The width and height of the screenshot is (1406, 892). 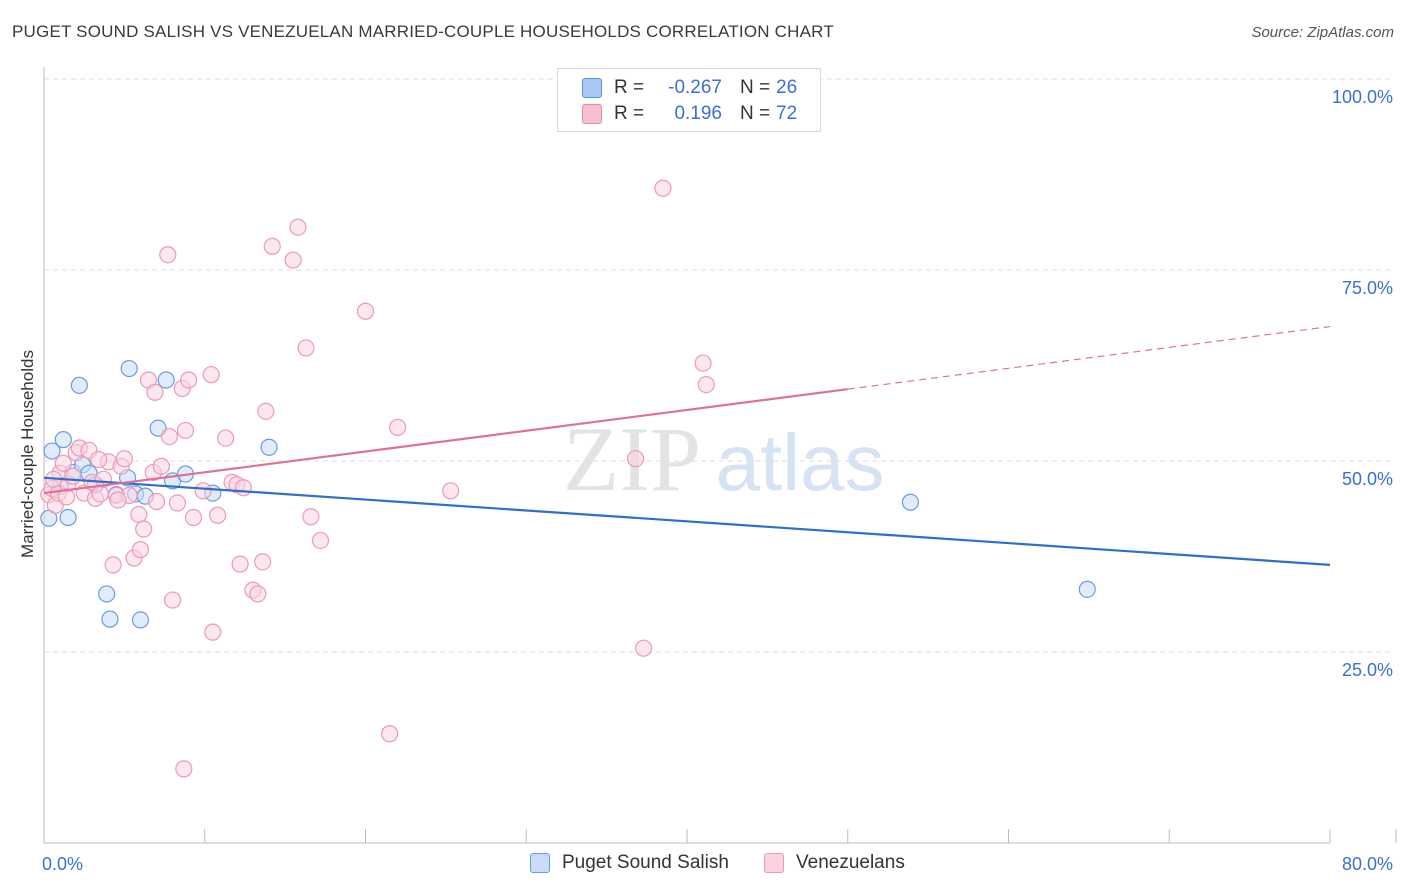 What do you see at coordinates (1367, 864) in the screenshot?
I see `x-tick-label-80: 80.0%` at bounding box center [1367, 864].